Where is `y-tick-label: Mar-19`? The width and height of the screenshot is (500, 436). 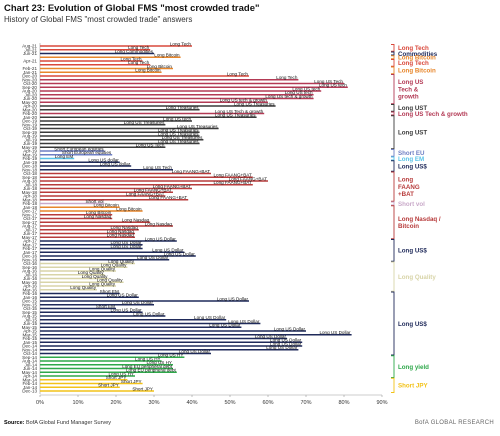
y-tick-label: Mar-19 is located at coordinates (29, 154).